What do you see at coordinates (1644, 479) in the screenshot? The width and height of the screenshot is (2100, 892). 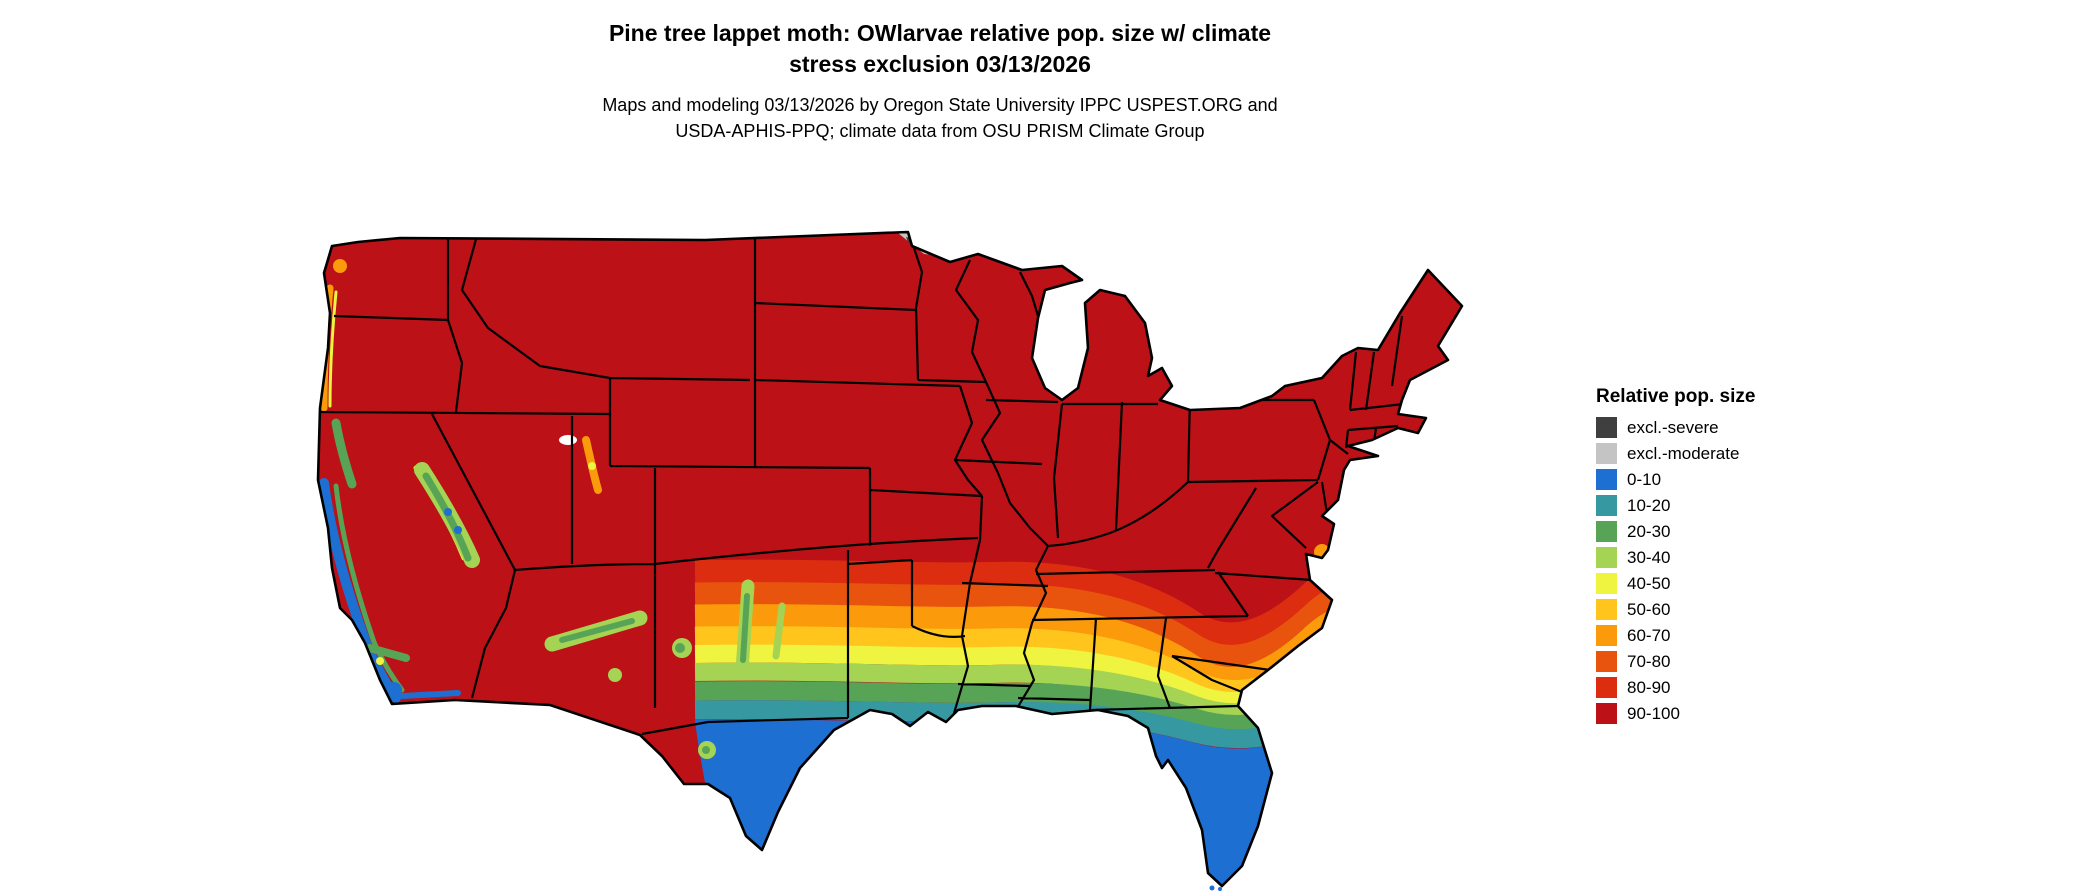 I see `legend-label: 0-10` at bounding box center [1644, 479].